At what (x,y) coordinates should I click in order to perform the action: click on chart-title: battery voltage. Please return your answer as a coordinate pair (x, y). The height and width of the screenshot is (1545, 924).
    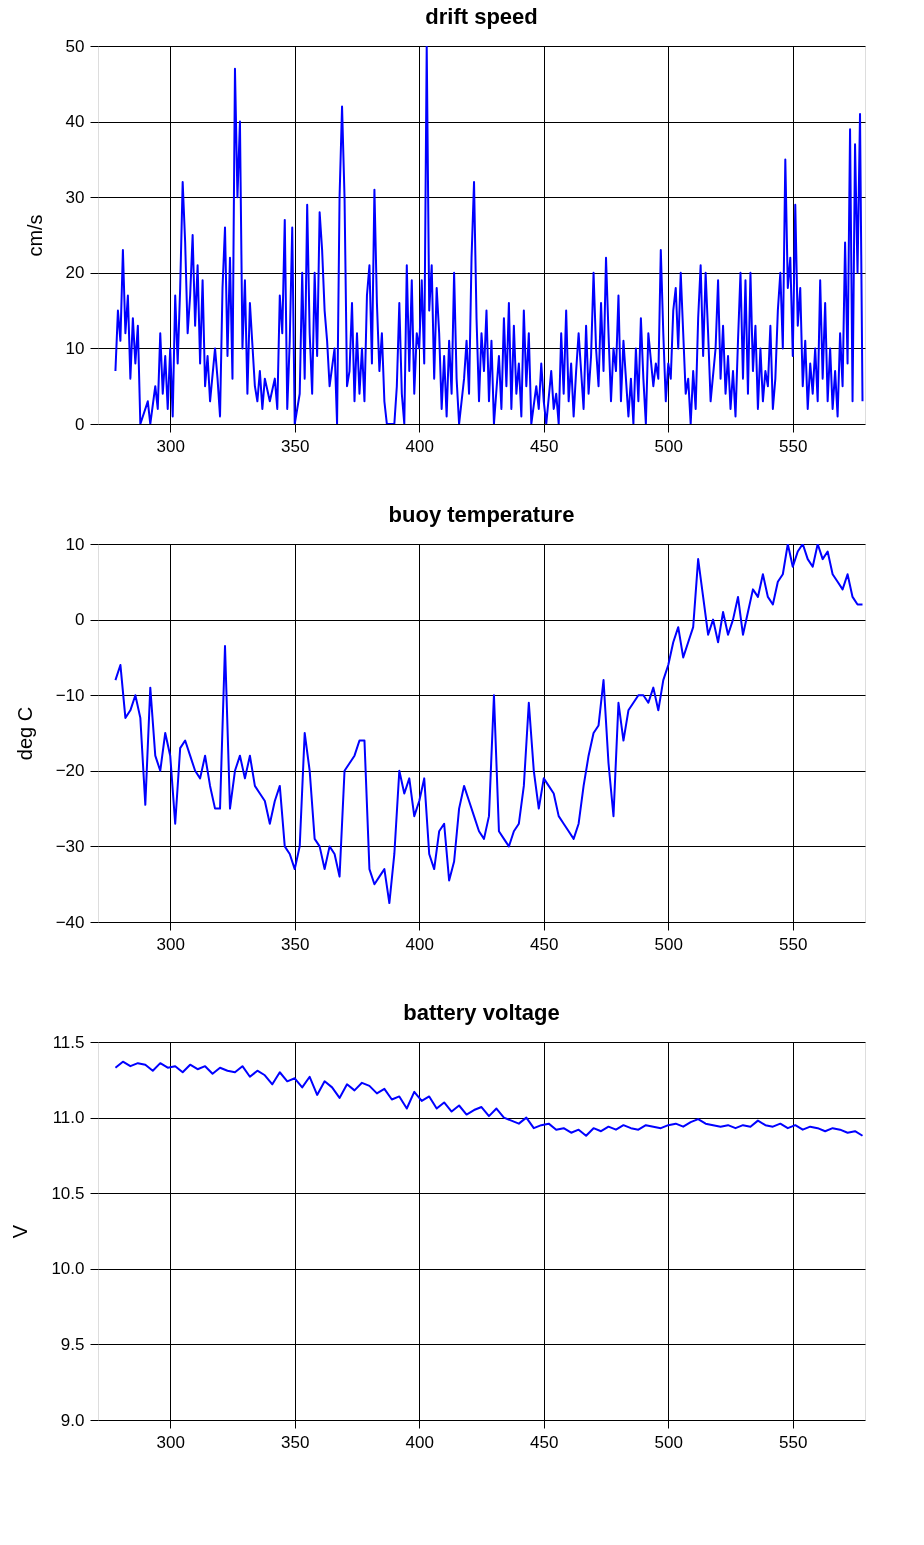
    Looking at the image, I should click on (481, 1012).